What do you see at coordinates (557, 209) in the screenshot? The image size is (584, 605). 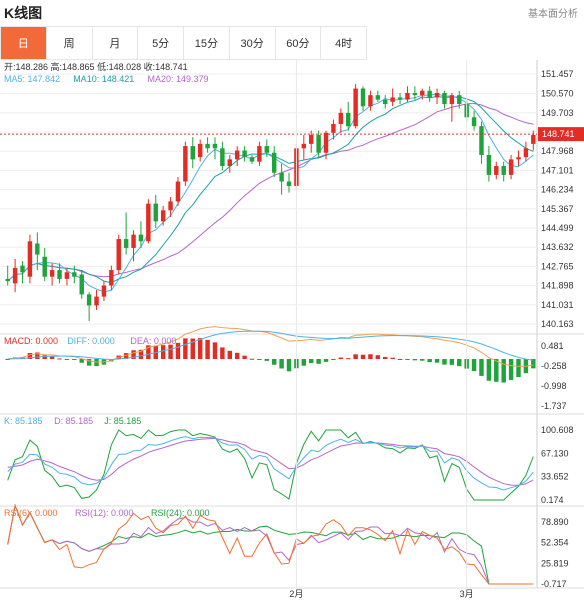 I see `price-tick-label: 145.367` at bounding box center [557, 209].